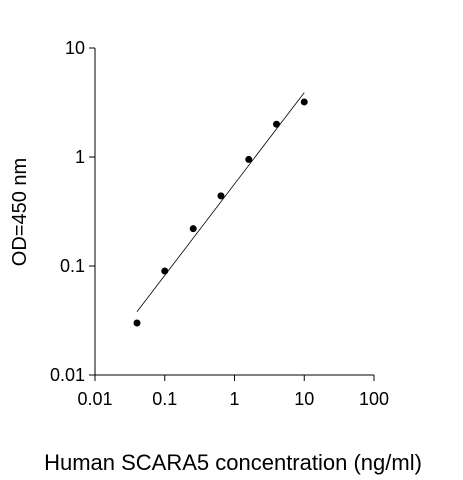 Image resolution: width=463 pixels, height=480 pixels. Describe the element at coordinates (20, 212) in the screenshot. I see `y-axis-label: OD=450 nm` at that location.